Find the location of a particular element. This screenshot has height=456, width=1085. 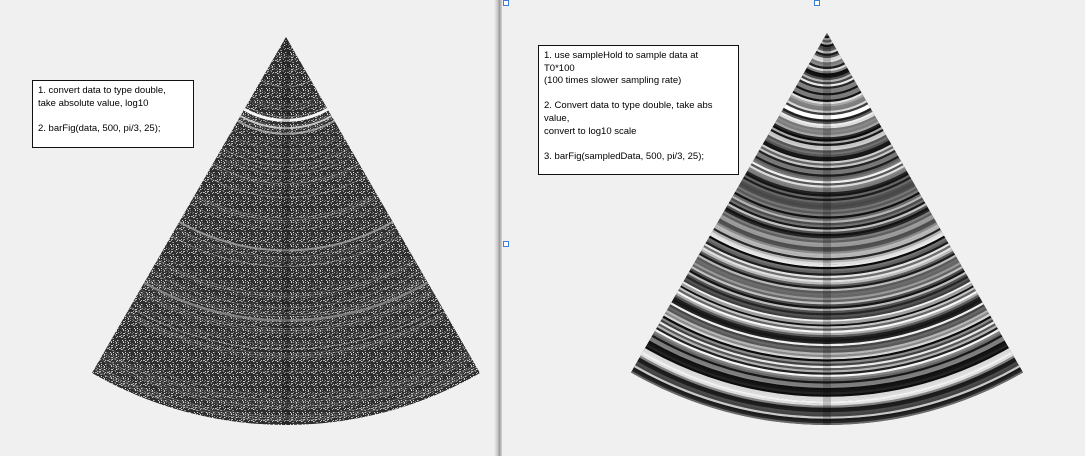

annotation-line: 1. convert data to type double, is located at coordinates (102, 90).